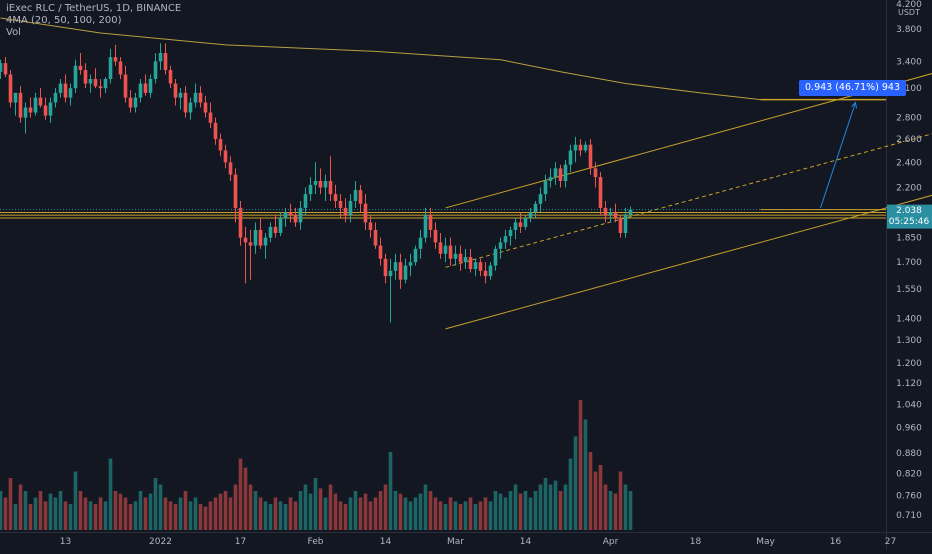  I want to click on symbol-title: iExec RLC / TetherUS, 1D, BINANCE, so click(93, 9).